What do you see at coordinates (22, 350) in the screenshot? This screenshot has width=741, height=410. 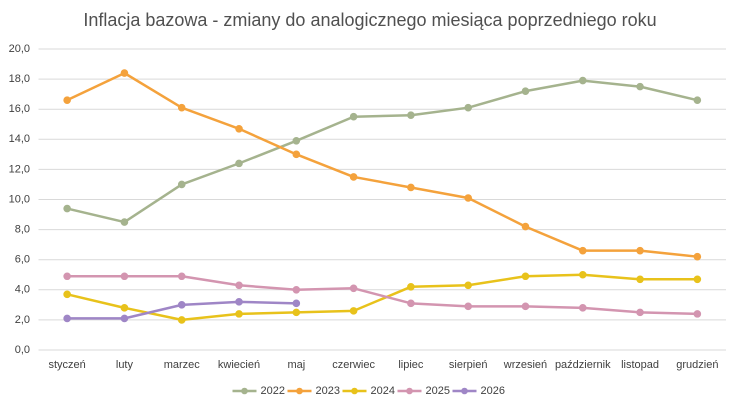 I see `y-tick-label: 0,0` at bounding box center [22, 350].